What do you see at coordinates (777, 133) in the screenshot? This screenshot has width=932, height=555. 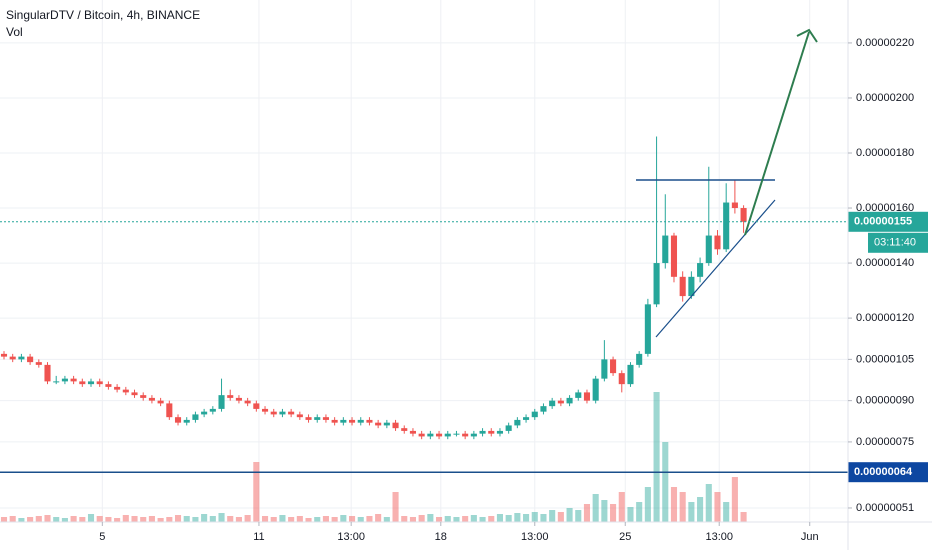 I see `arrow-line` at bounding box center [777, 133].